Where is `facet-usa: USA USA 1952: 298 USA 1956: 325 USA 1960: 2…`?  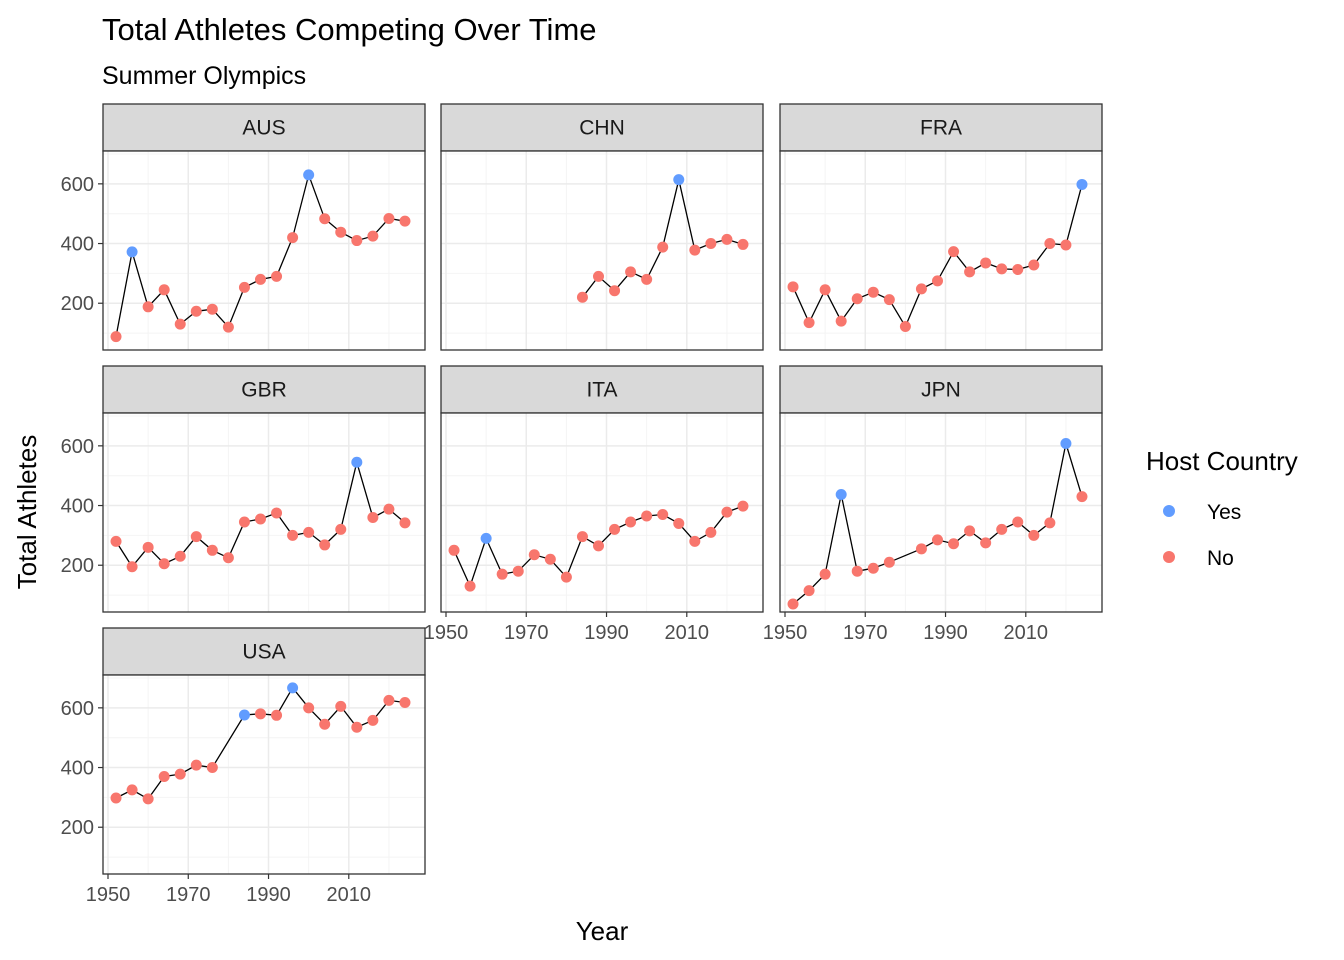 facet-usa: USA USA 1952: 298 USA 1956: 325 USA 1960: 2… is located at coordinates (243, 766).